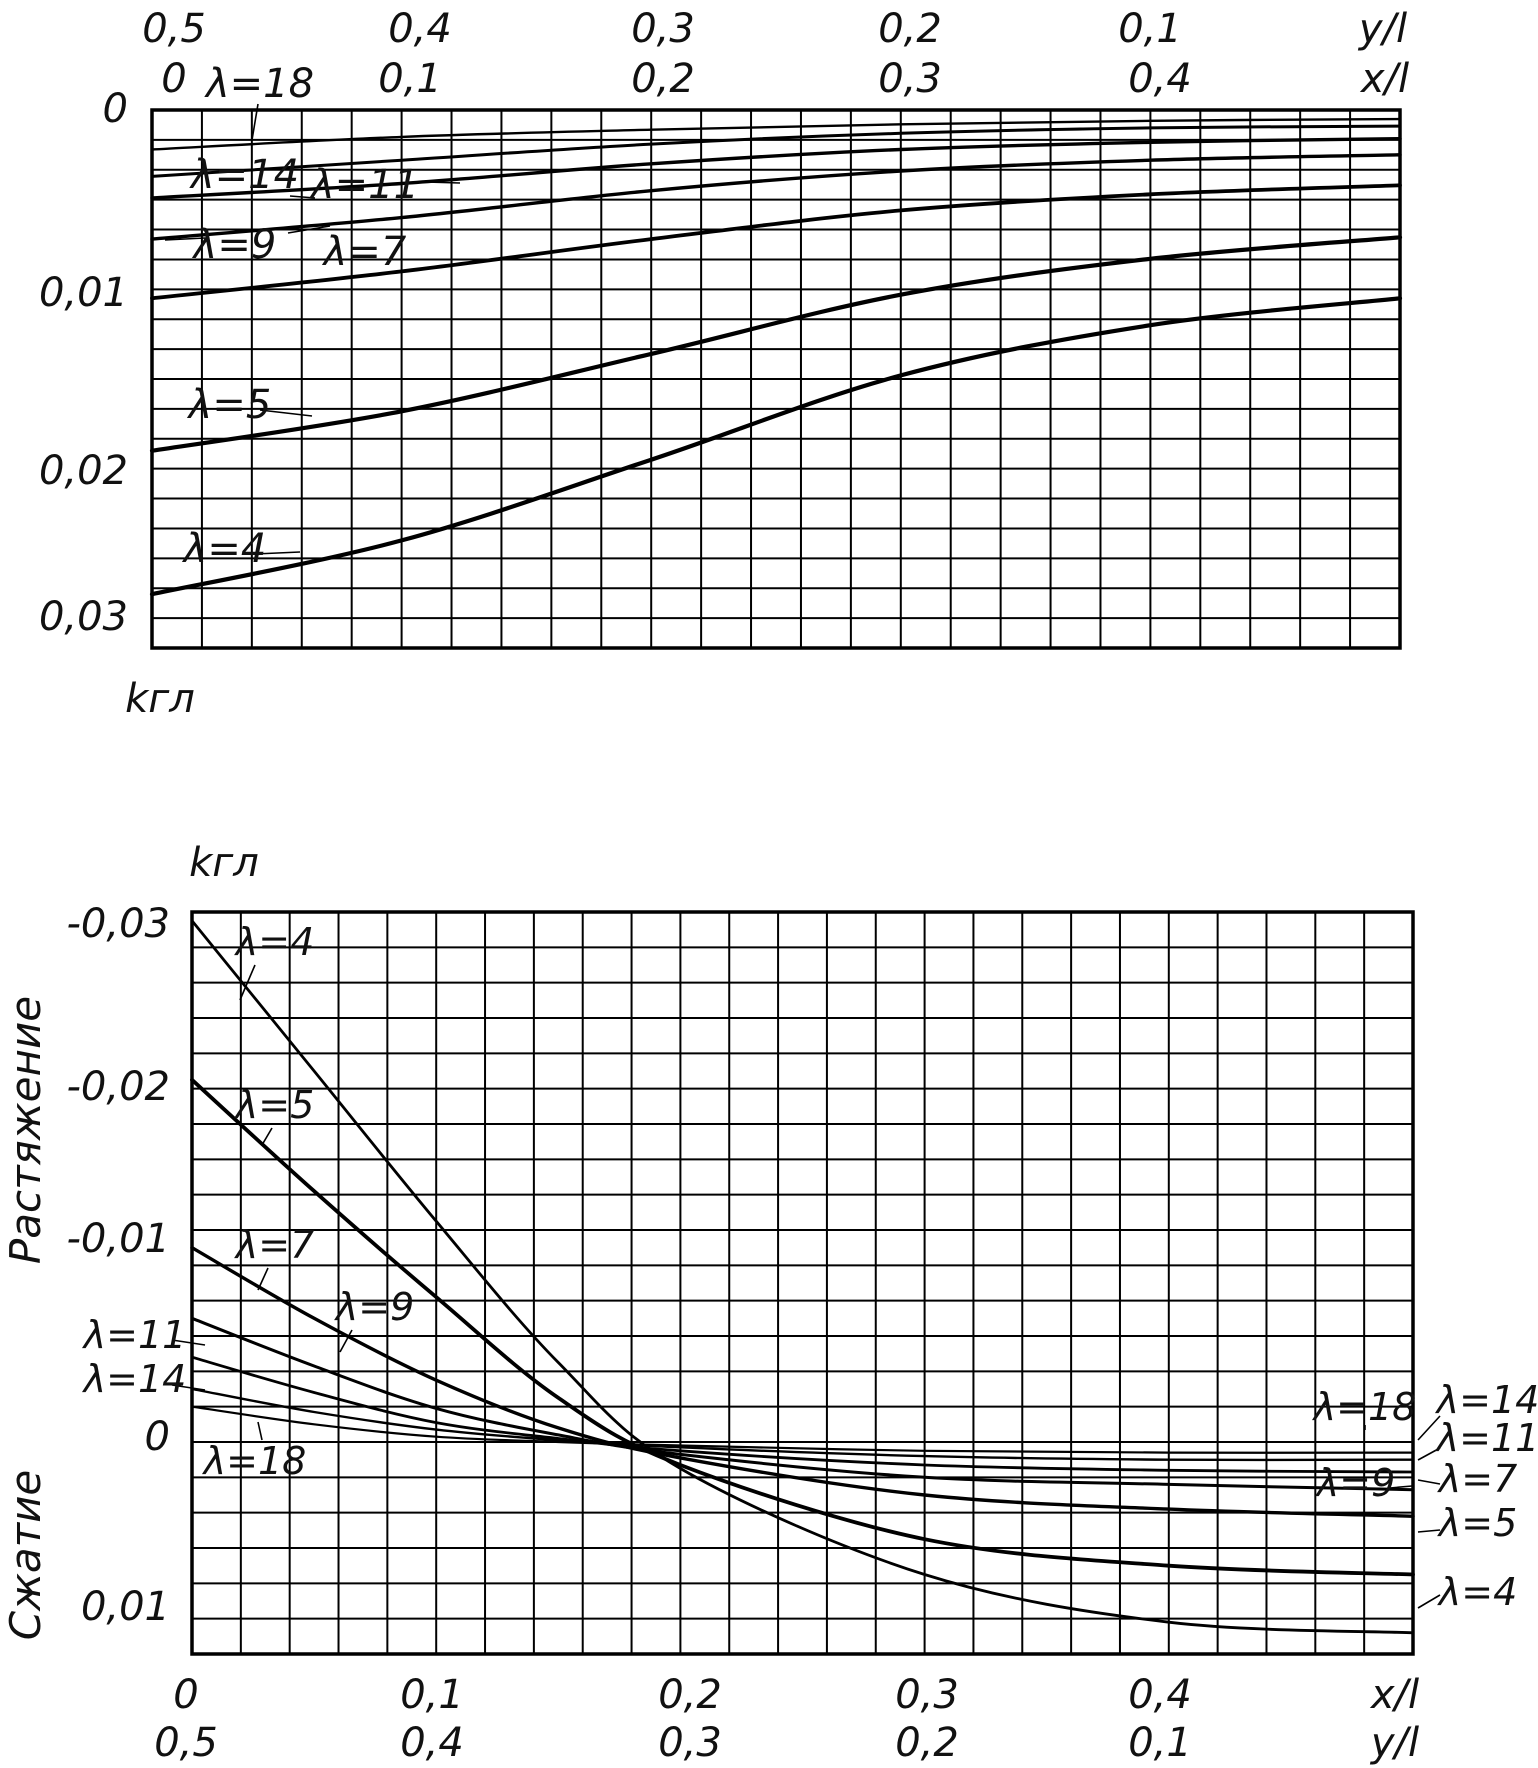 The height and width of the screenshot is (1768, 1538). What do you see at coordinates (1477, 1479) in the screenshot?
I see `series-label-right: λ=7` at bounding box center [1477, 1479].